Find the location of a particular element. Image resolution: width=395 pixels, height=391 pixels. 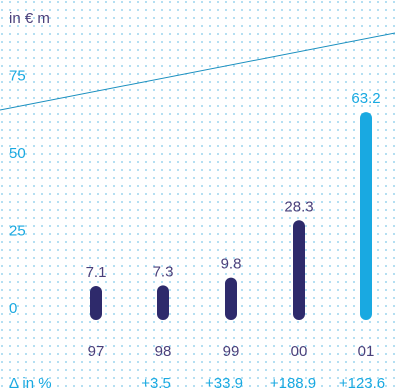

x-tick-label-97: 97 is located at coordinates (96, 351).